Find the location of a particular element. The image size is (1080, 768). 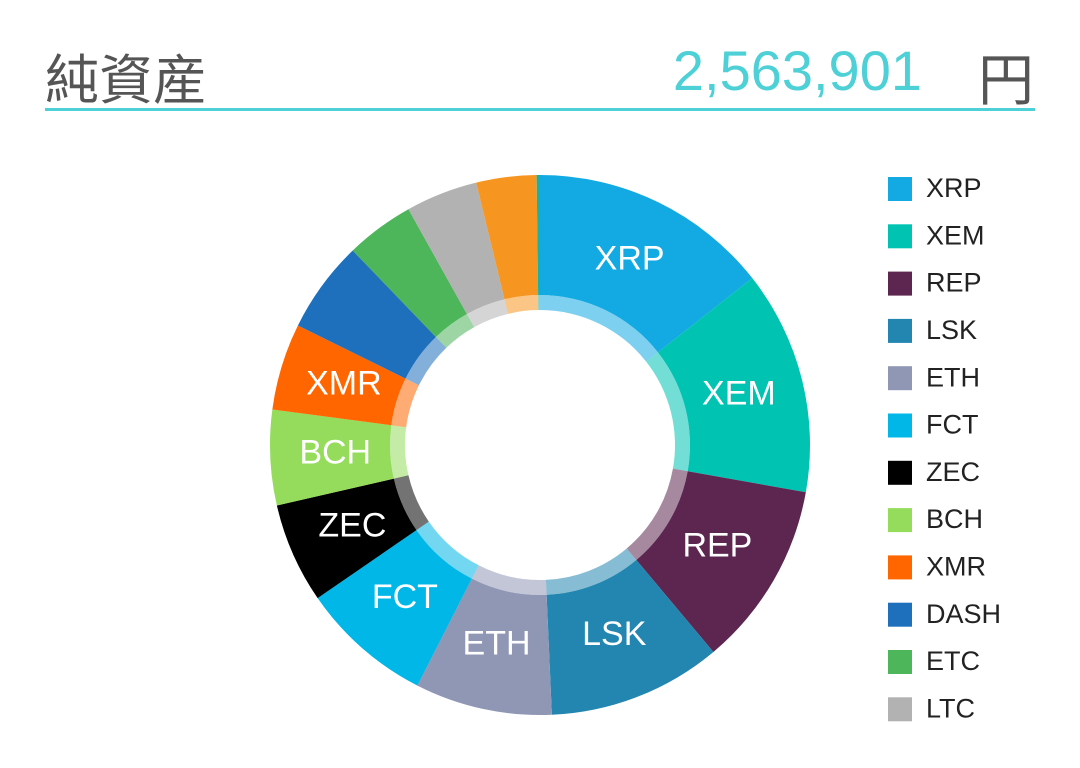

legend-label: ZEC is located at coordinates (953, 472).